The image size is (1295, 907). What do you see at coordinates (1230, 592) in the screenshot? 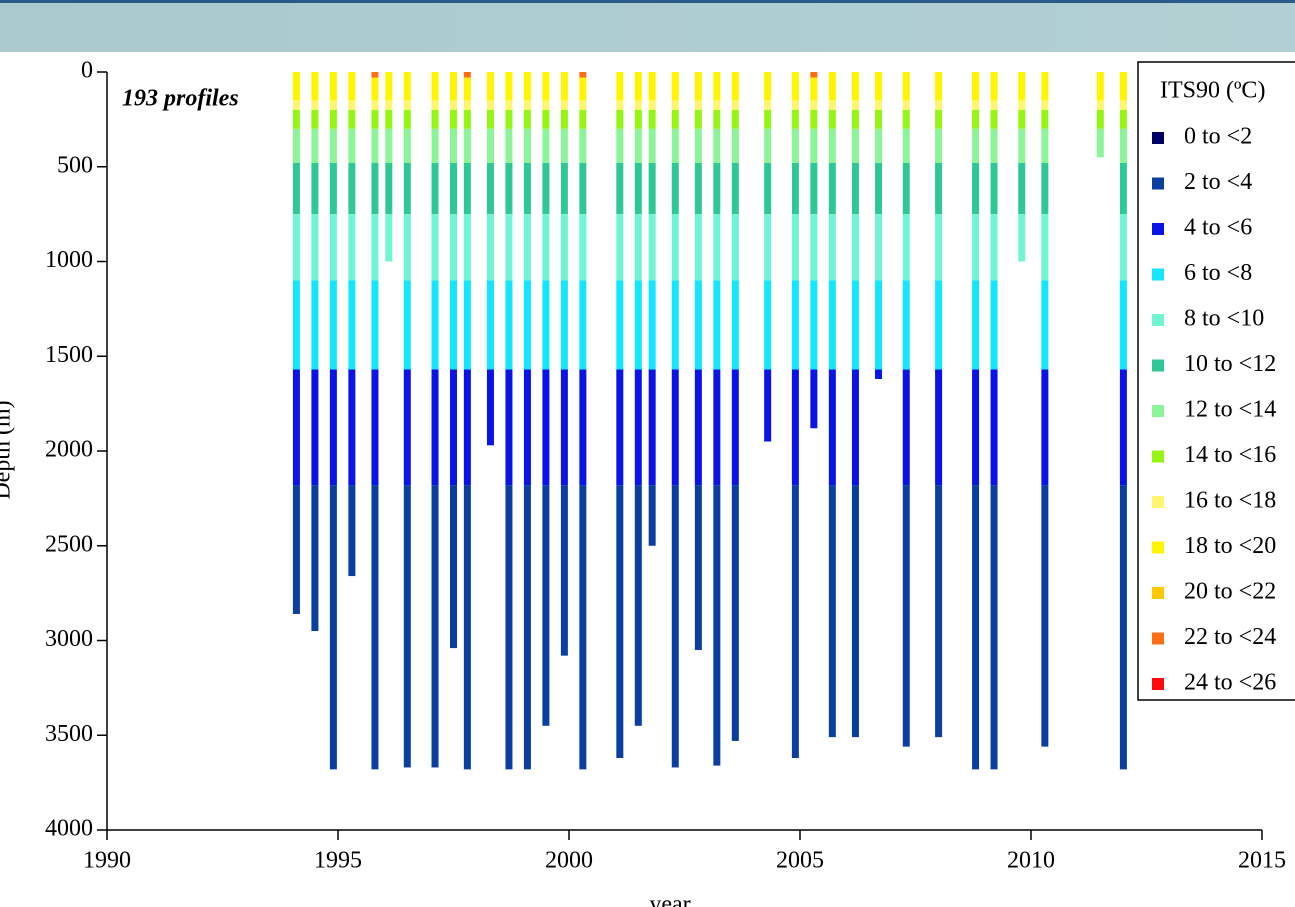
I see `legend-label: 20 to <22` at bounding box center [1230, 592].